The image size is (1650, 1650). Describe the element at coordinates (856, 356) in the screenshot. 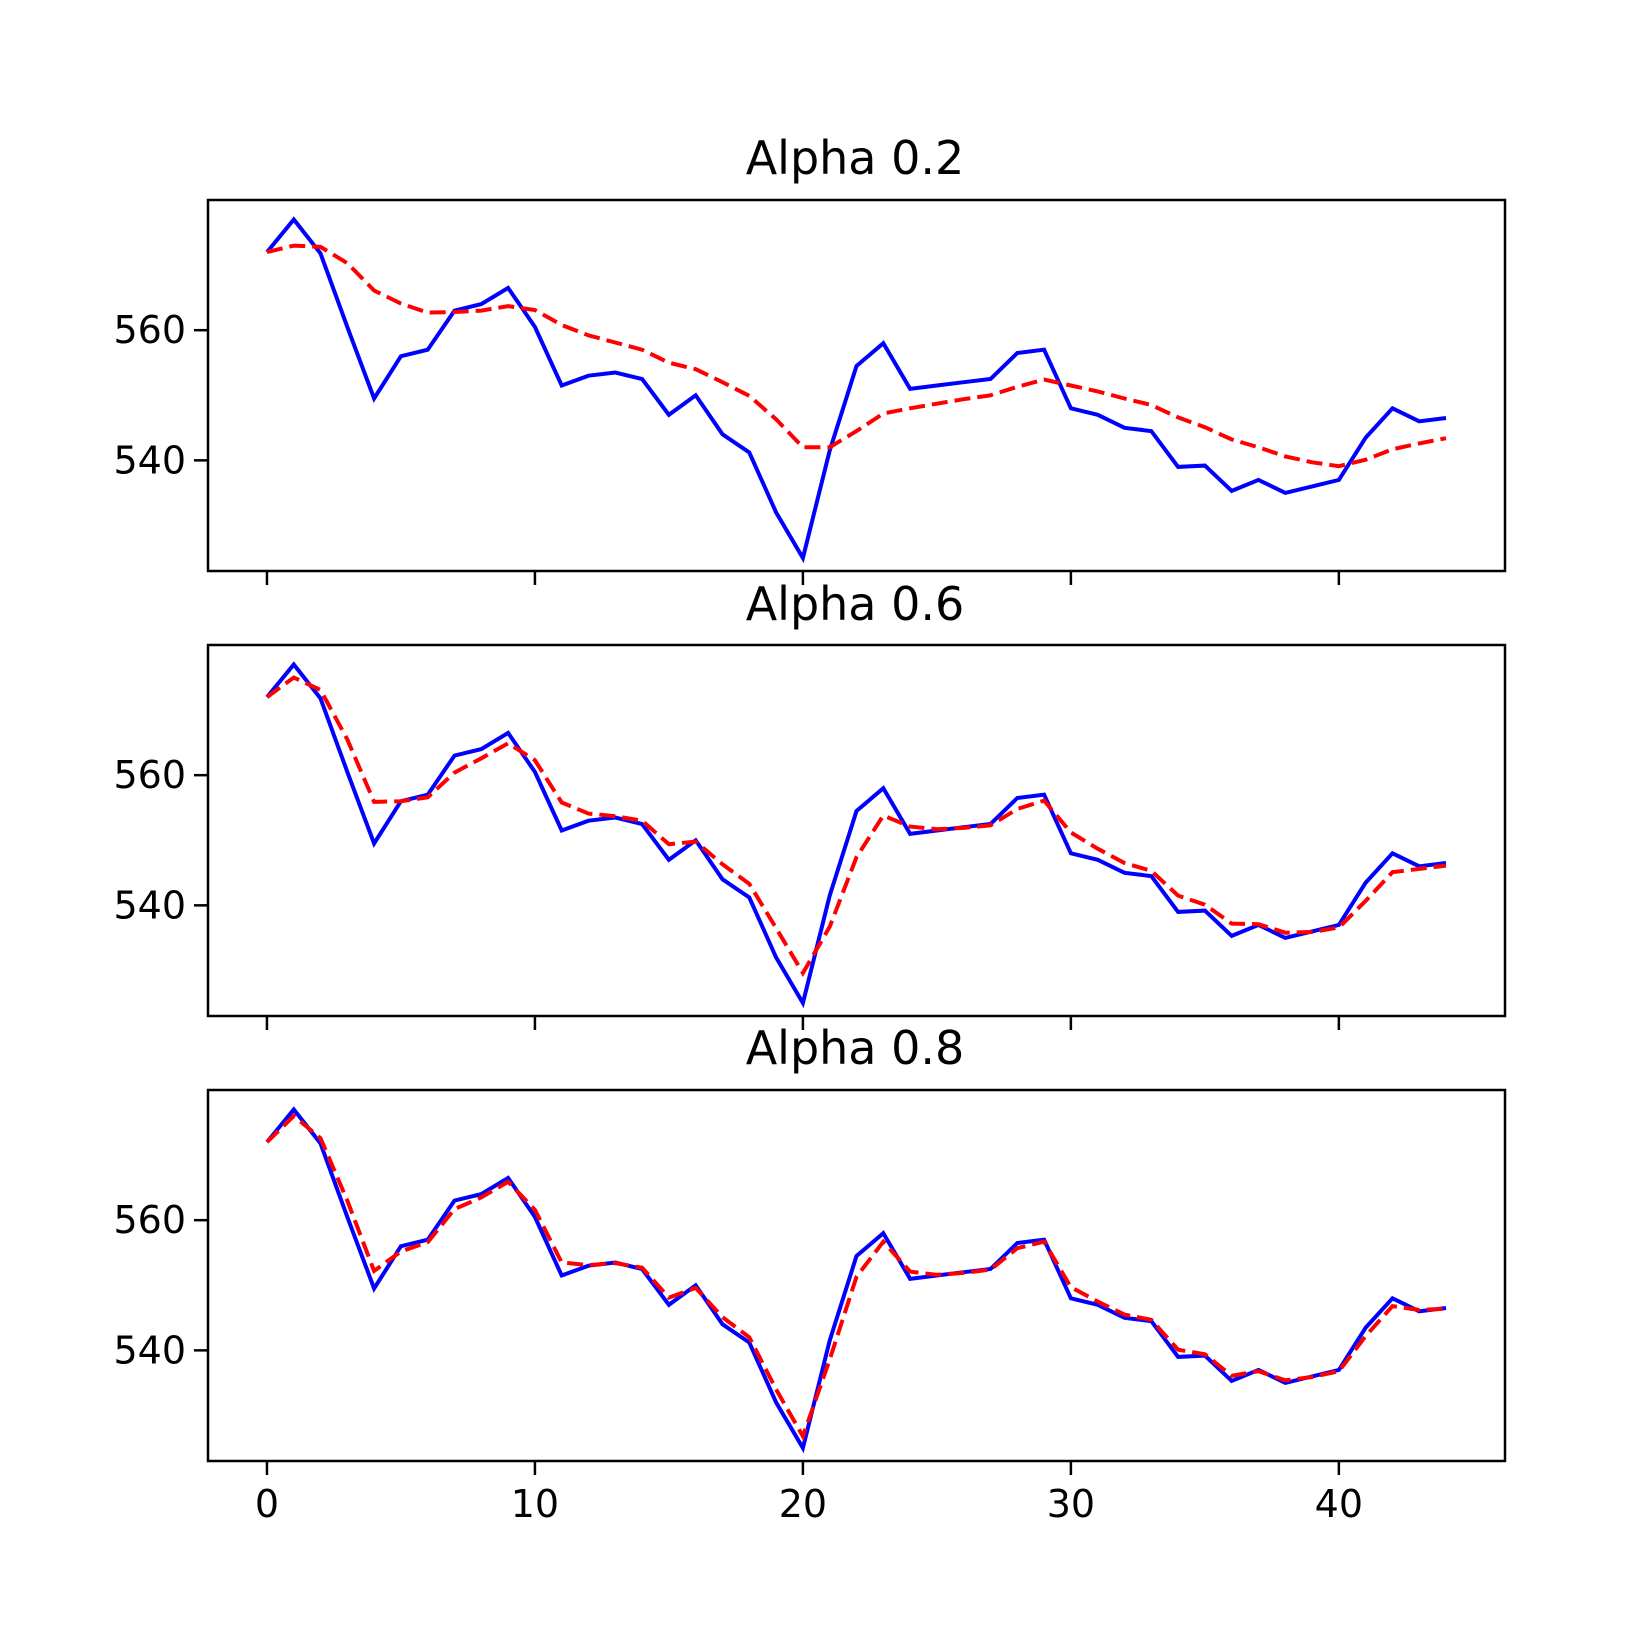

I see `subplot-1-smoothed-line` at that location.